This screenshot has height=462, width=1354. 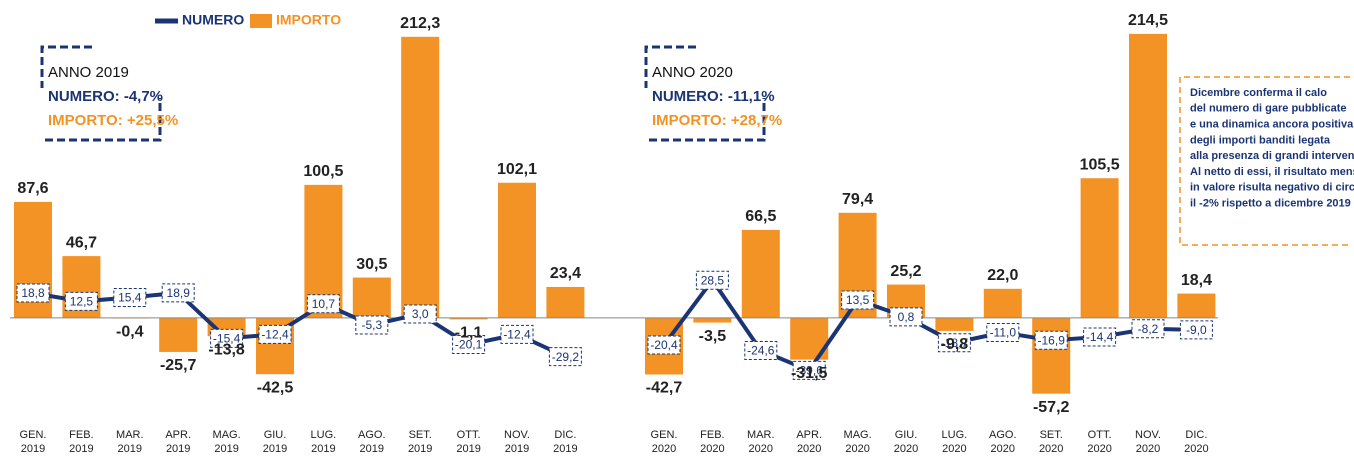 I want to click on x-tick-label: MAR. 2019, so click(x=130, y=442).